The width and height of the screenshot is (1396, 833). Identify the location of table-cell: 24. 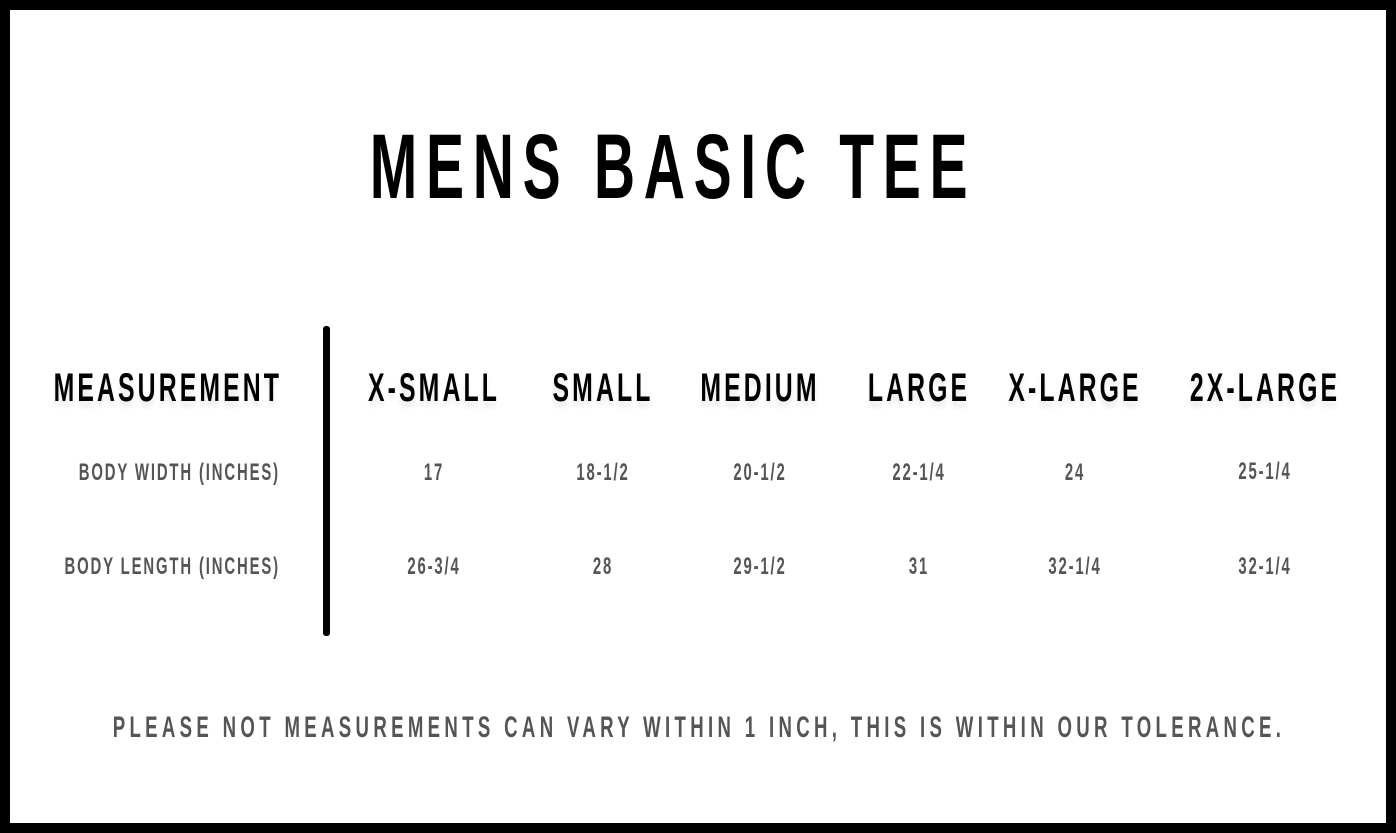
(1075, 472).